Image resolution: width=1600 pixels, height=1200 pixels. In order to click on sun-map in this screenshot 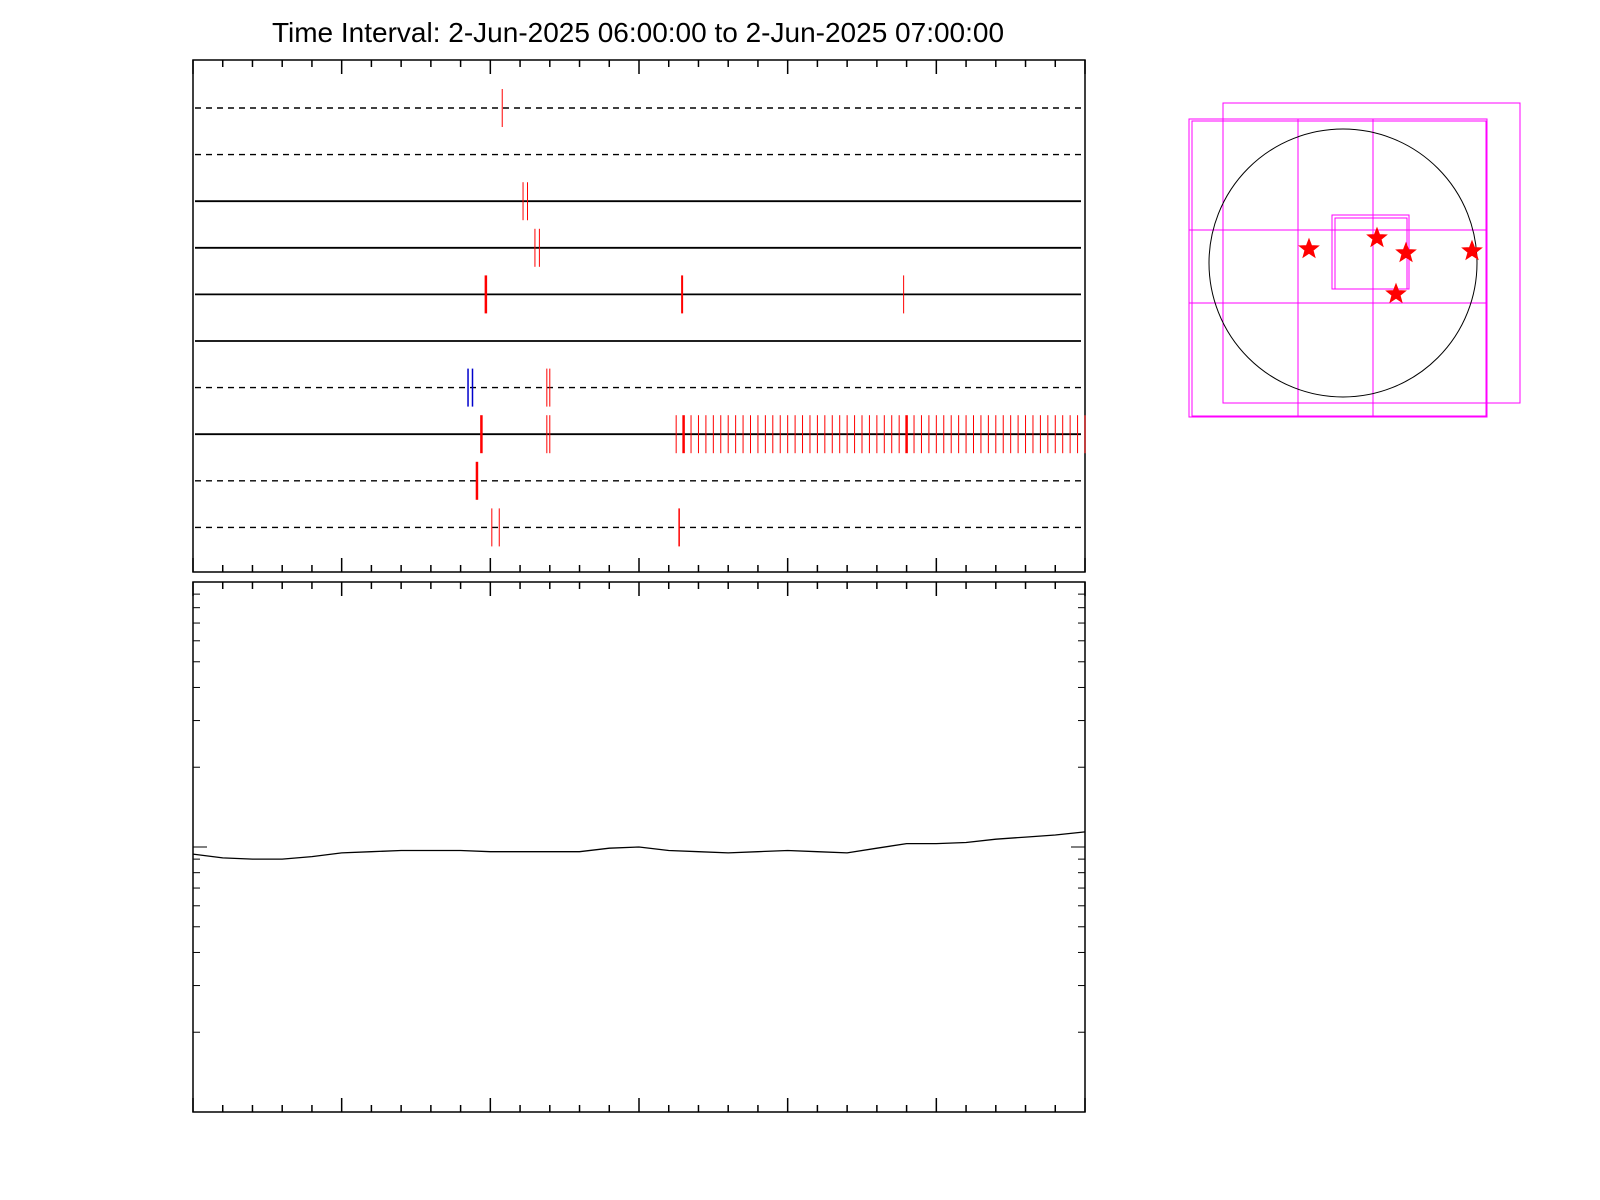, I will do `click(1354, 260)`.